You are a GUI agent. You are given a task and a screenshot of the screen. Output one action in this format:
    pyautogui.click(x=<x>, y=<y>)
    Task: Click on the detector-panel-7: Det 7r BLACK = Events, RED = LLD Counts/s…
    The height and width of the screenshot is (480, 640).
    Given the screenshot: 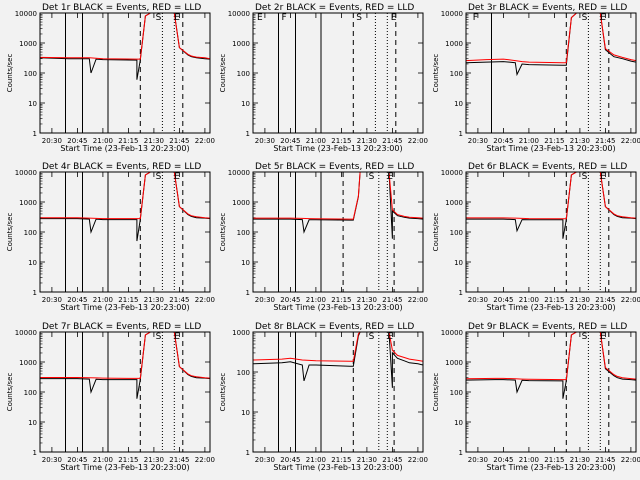 What is the action you would take?
    pyautogui.click(x=110, y=397)
    